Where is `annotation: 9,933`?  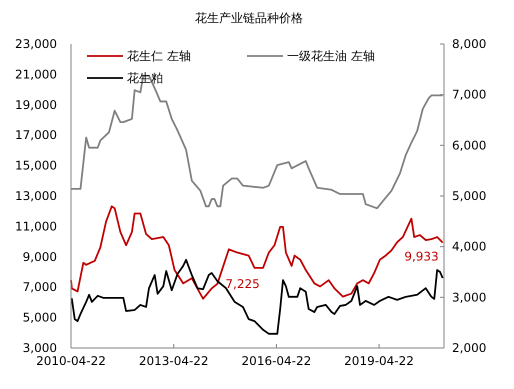
annotation: 9,933 is located at coordinates (421, 257).